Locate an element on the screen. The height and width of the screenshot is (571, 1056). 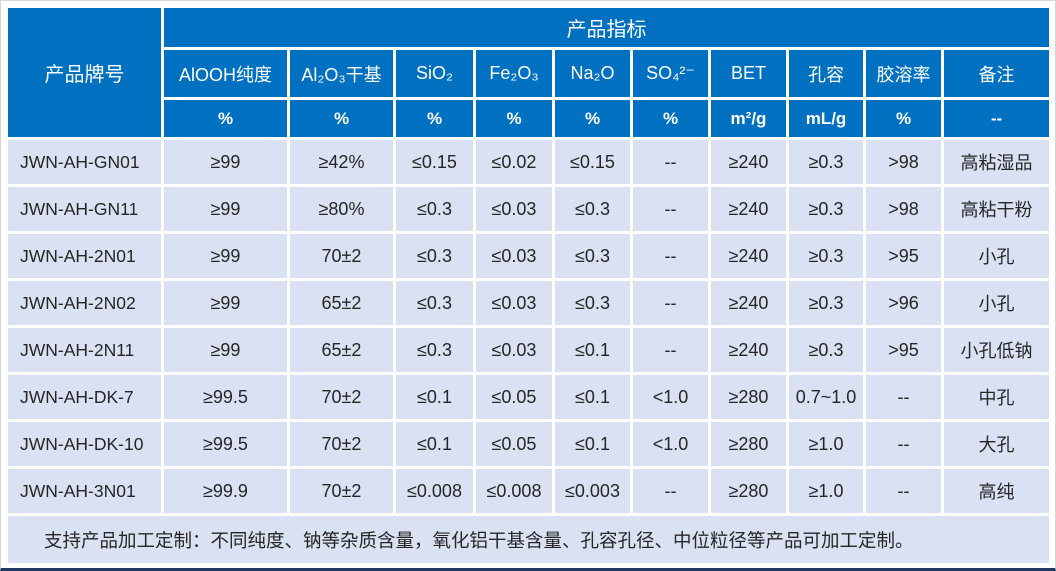
model-cell: JWN-AH-2N01 is located at coordinates (84, 256).